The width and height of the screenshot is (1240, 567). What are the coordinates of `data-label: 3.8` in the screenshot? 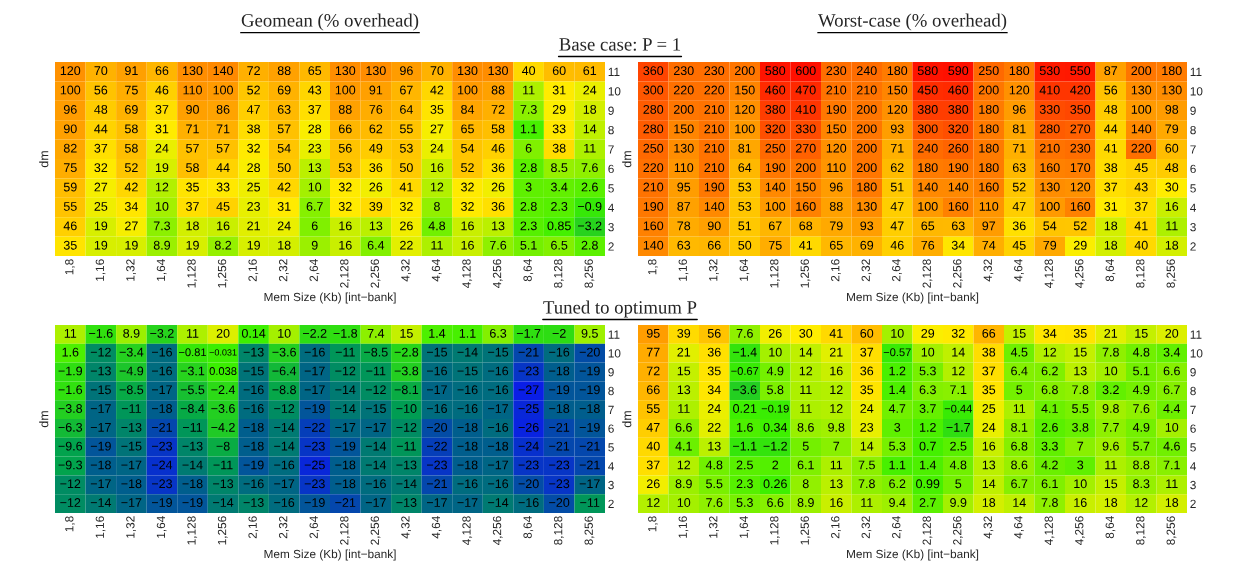 It's located at (1080, 427).